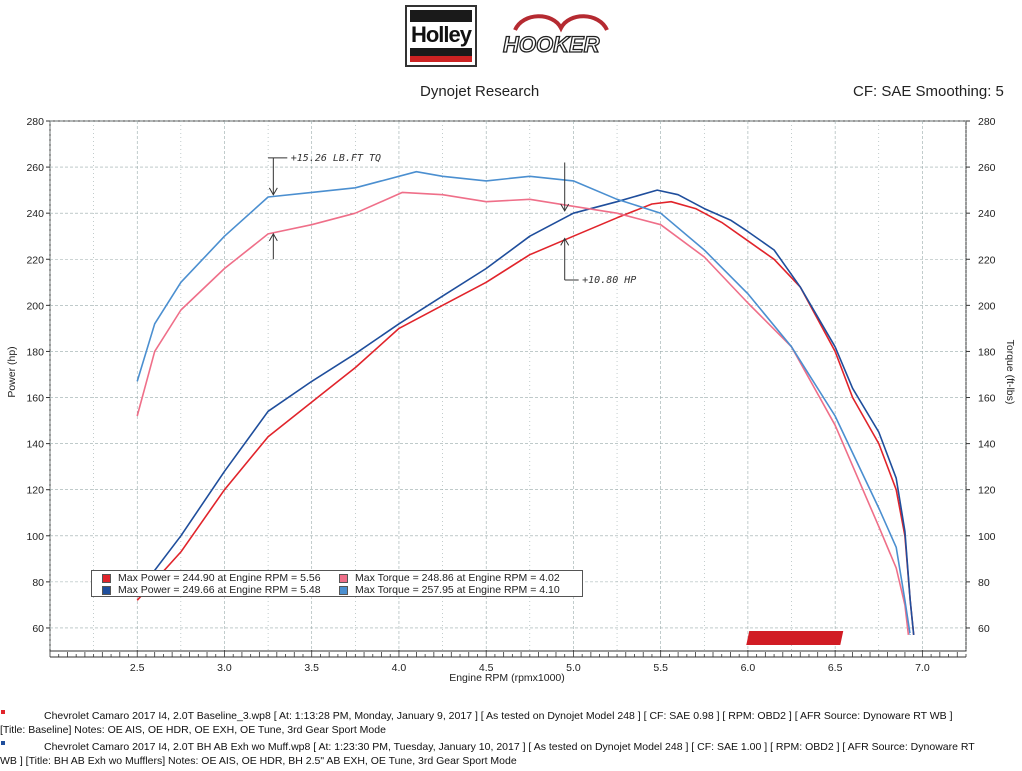 The width and height of the screenshot is (1022, 771). I want to click on legend-item-torque-exhaust: Max Torque = 257.95 at Engine RPM = 4.10, so click(449, 590).